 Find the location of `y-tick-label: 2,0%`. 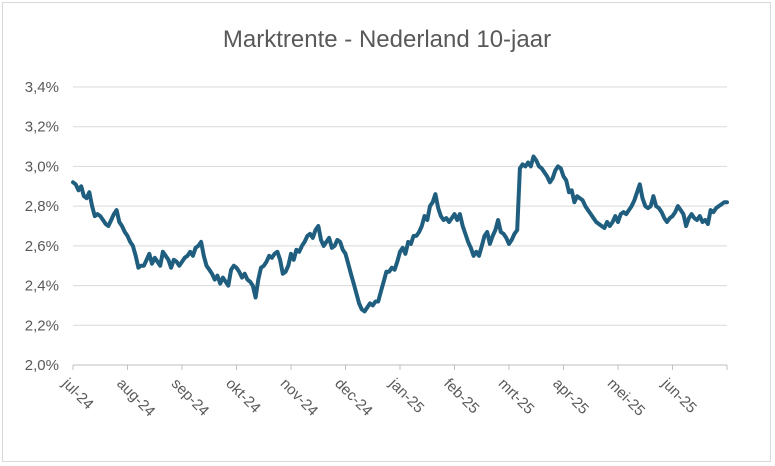

y-tick-label: 2,0% is located at coordinates (42, 365).